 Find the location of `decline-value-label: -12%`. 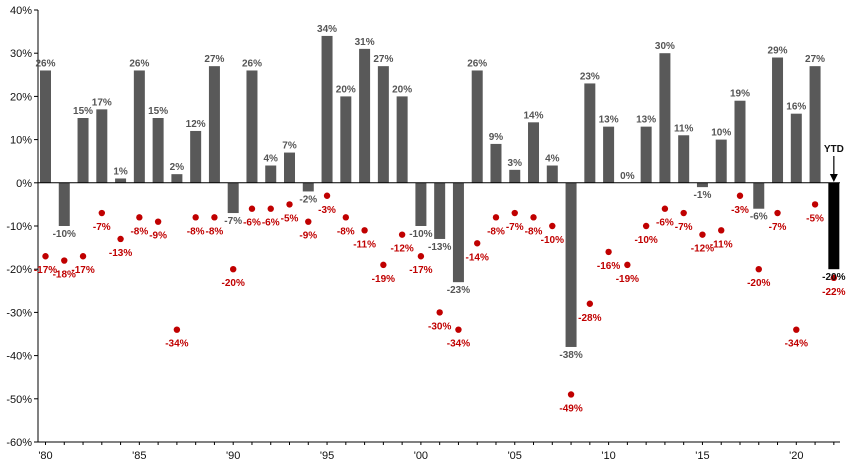

decline-value-label: -12% is located at coordinates (401, 249).